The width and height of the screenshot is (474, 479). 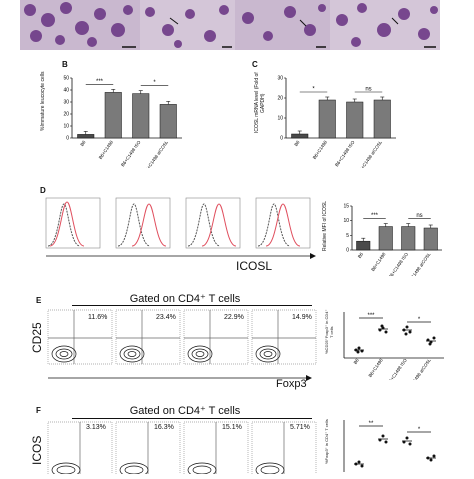 What do you see at coordinates (65, 64) in the screenshot?
I see `panel-letter-b: B` at bounding box center [65, 64].